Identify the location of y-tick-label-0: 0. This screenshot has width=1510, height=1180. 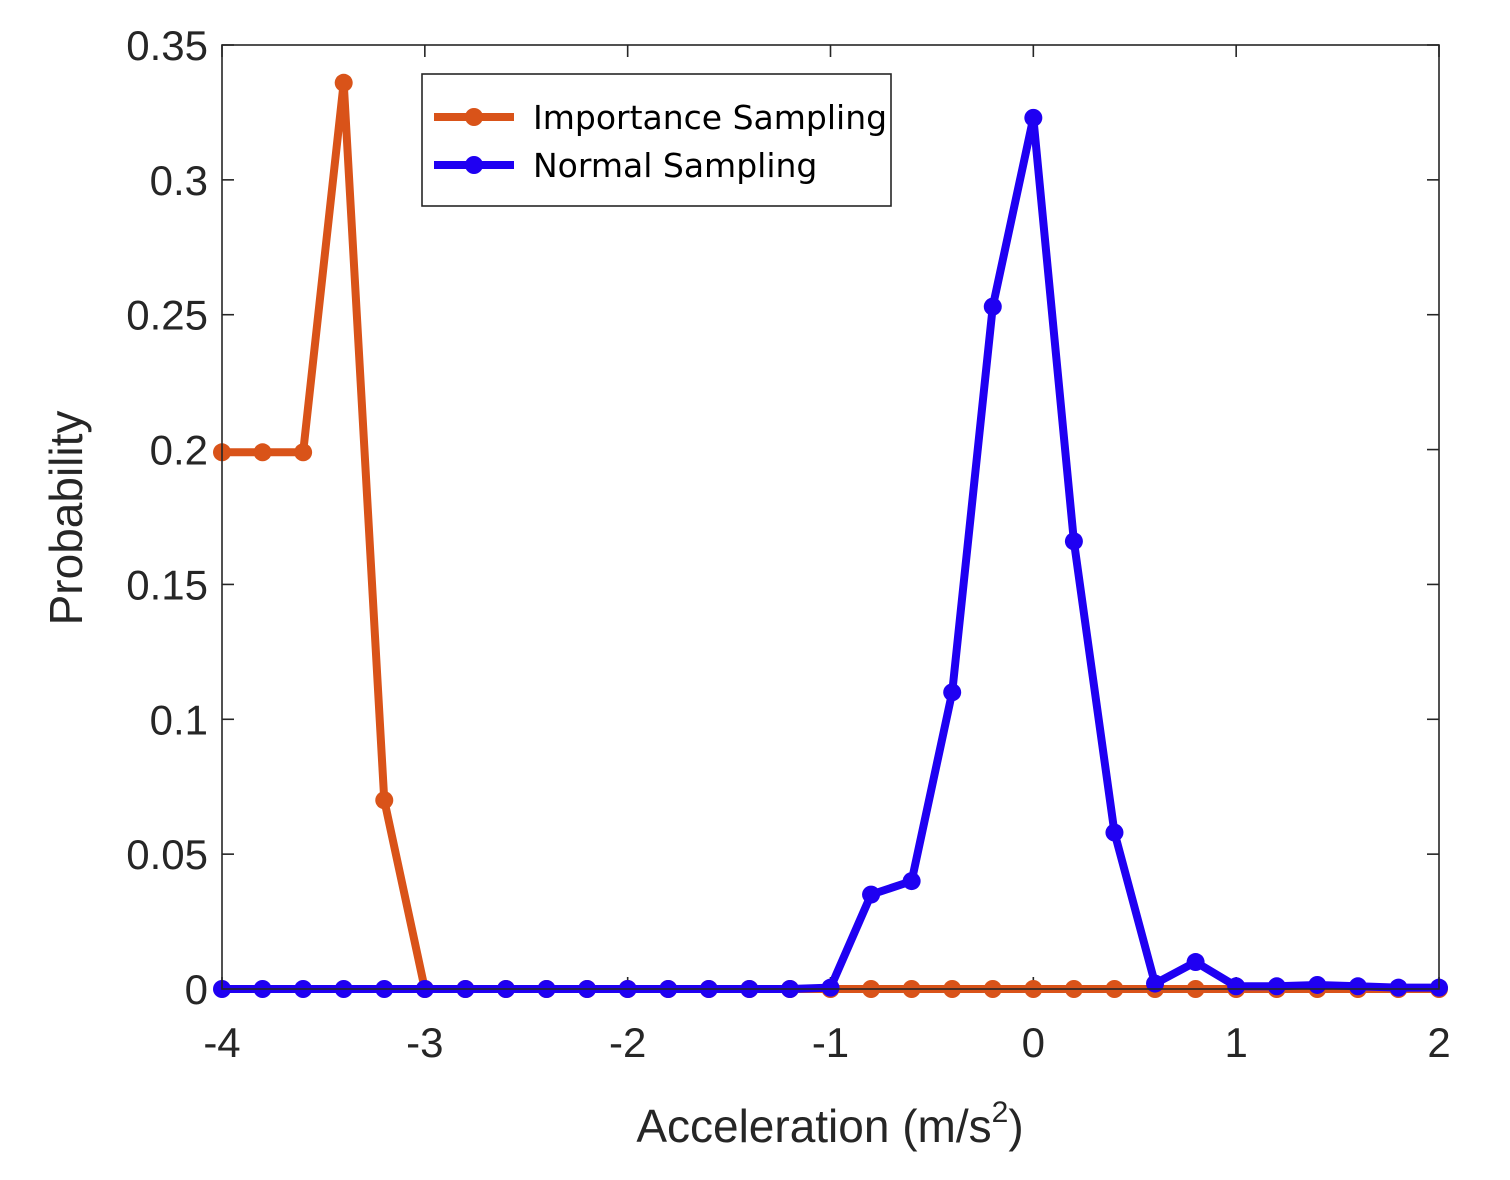
(196, 989).